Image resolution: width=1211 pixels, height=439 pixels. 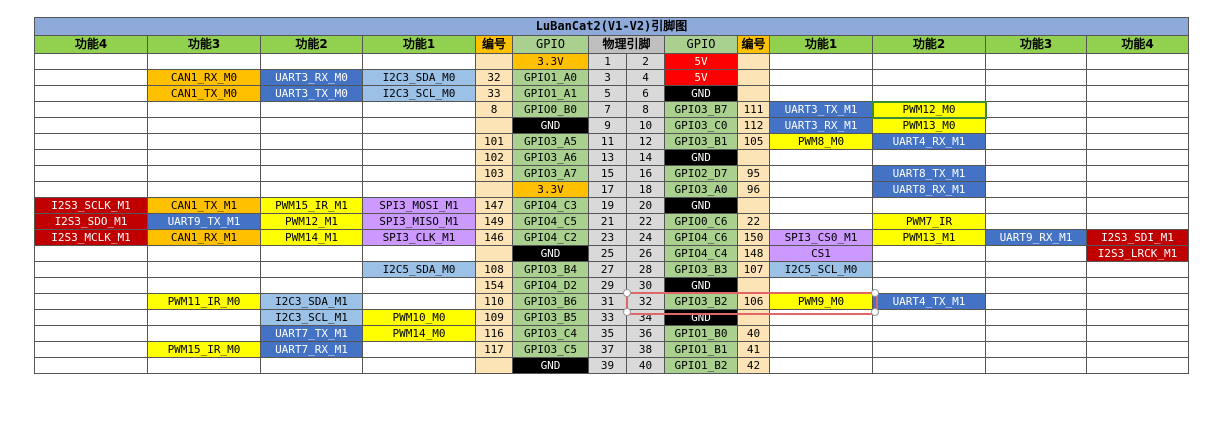 I want to click on table-cell: I2C3_SDA_M0, so click(x=419, y=77).